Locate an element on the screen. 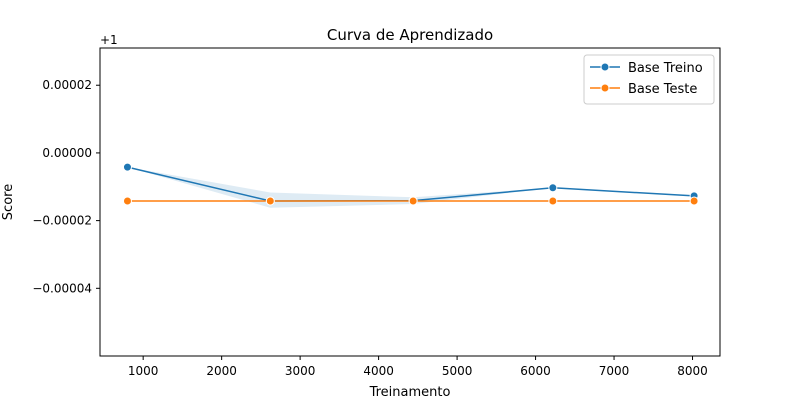  x-tick-label: 7000 is located at coordinates (614, 371).